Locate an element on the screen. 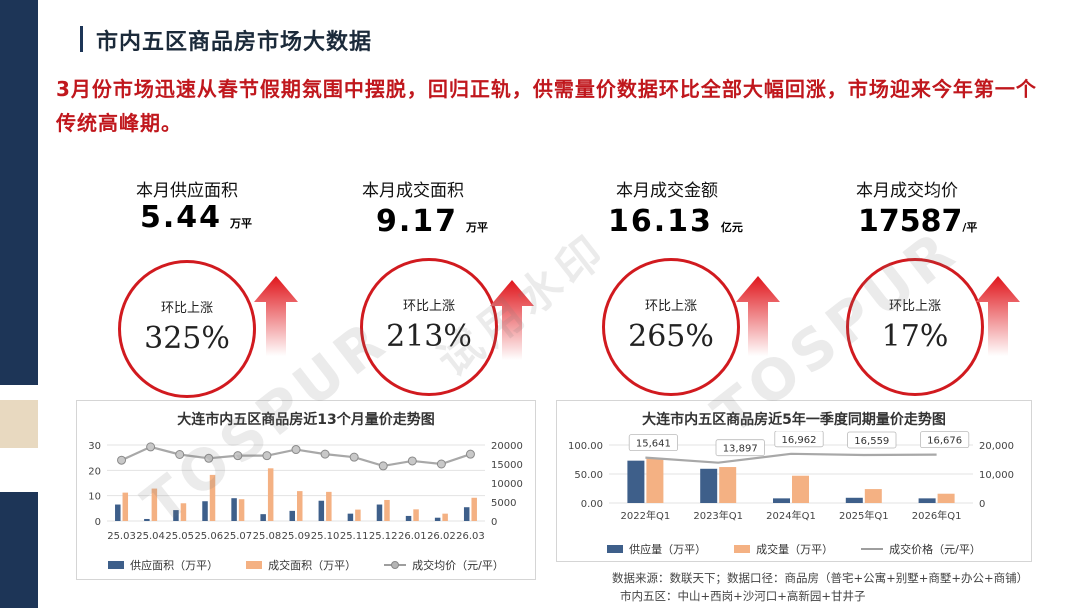 This screenshot has height=608, width=1080. y-left-tick-label: 0 is located at coordinates (98, 522).